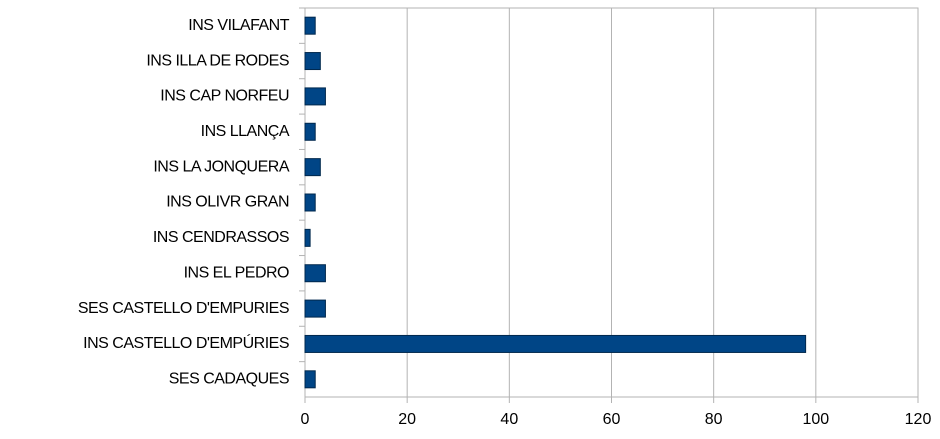  I want to click on y-tick-label: INS LA JONQUERA, so click(221, 166).